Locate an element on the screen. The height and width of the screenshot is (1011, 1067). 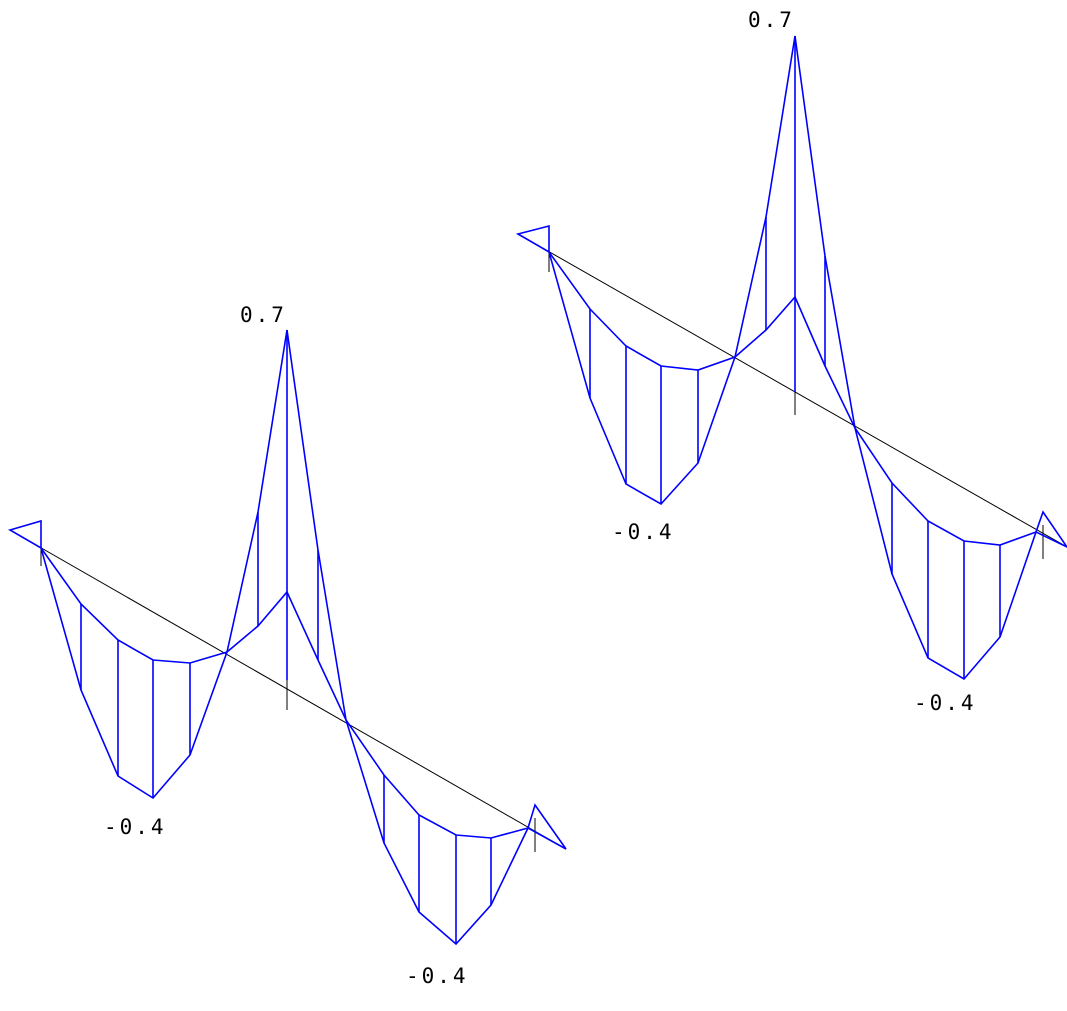
right-inner-curve is located at coordinates (792, 398).